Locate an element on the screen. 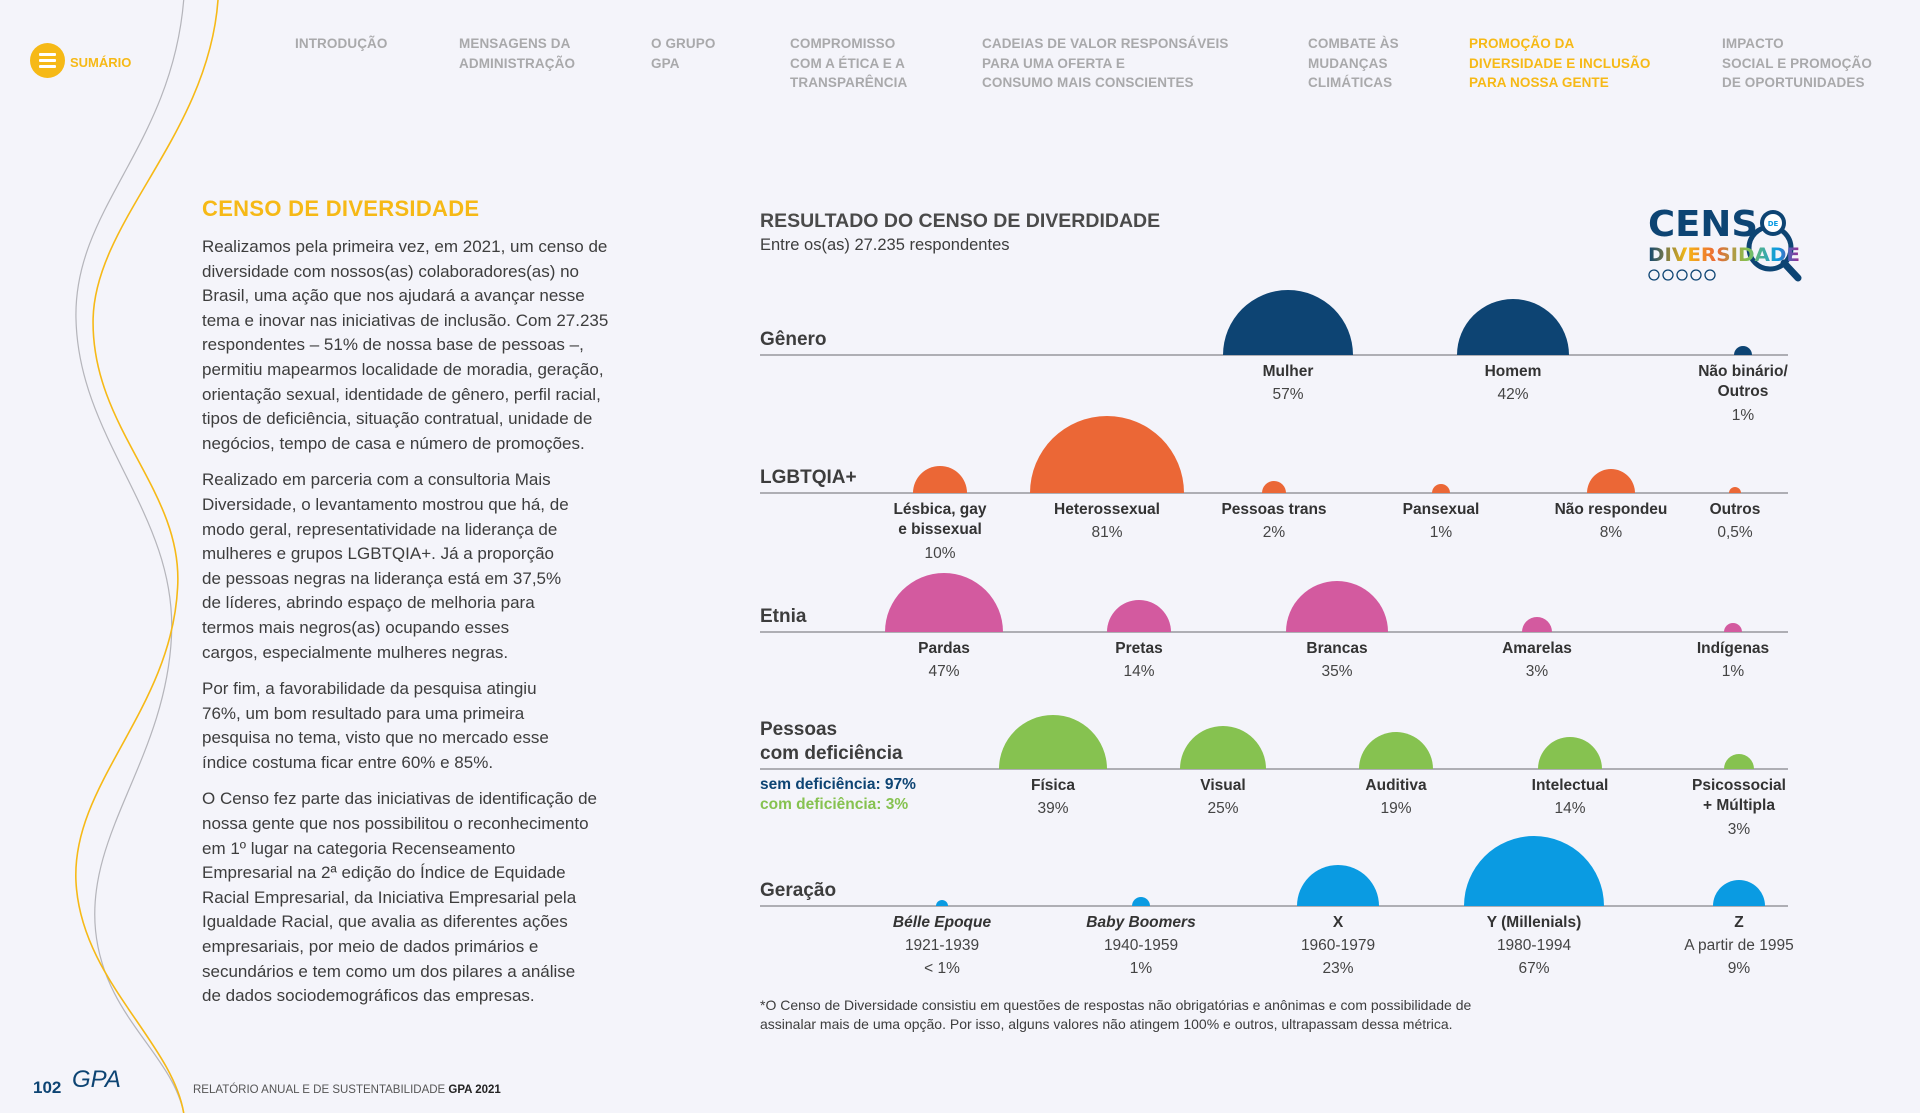 The height and width of the screenshot is (1113, 1920). nav-mensagens: MENSAGENS DA ADMINISTRAÇÃO is located at coordinates (517, 53).